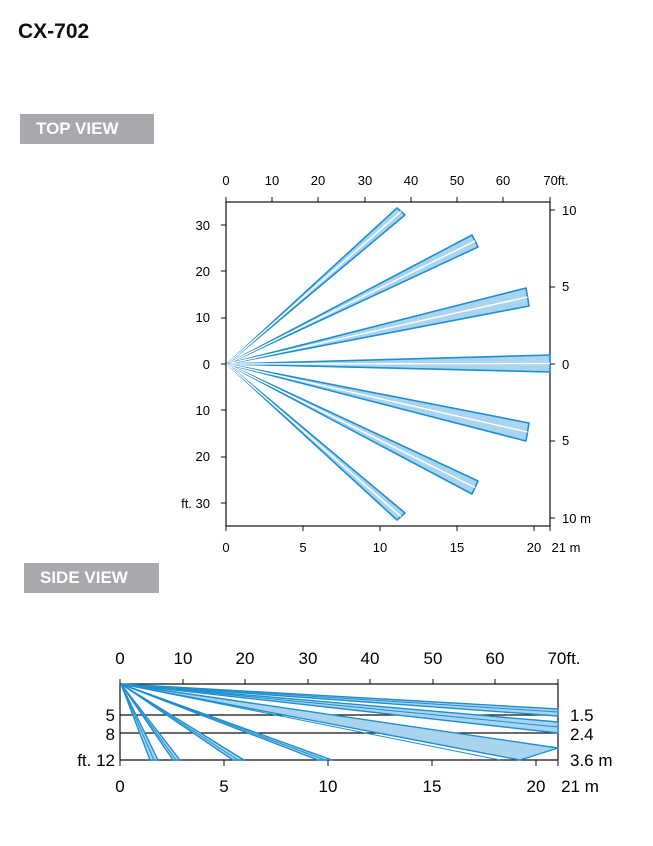 Image resolution: width=653 pixels, height=846 pixels. I want to click on side-top-axis-ft-label: 60, so click(495, 658).